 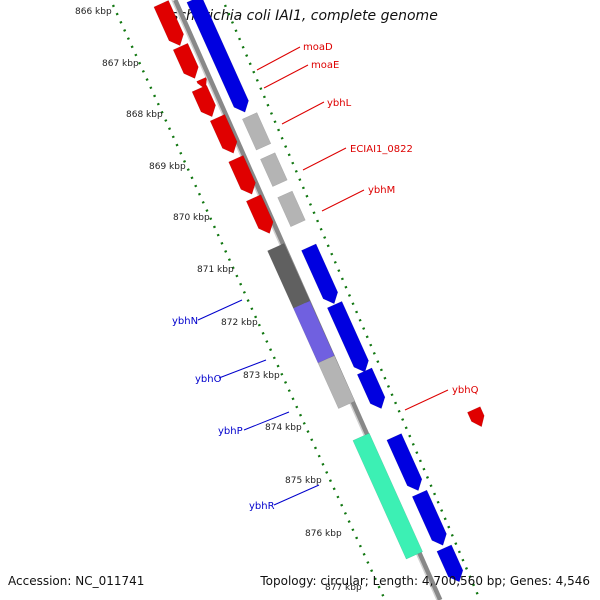 What do you see at coordinates (300, 16) in the screenshot?
I see `genome-title: Escherichia coli IAI1, complete genome` at bounding box center [300, 16].